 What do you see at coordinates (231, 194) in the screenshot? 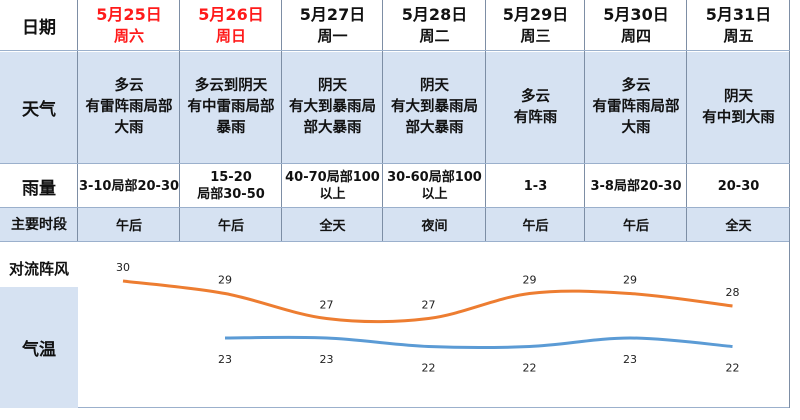
I see `rain-text: 局部30-50` at bounding box center [231, 194].